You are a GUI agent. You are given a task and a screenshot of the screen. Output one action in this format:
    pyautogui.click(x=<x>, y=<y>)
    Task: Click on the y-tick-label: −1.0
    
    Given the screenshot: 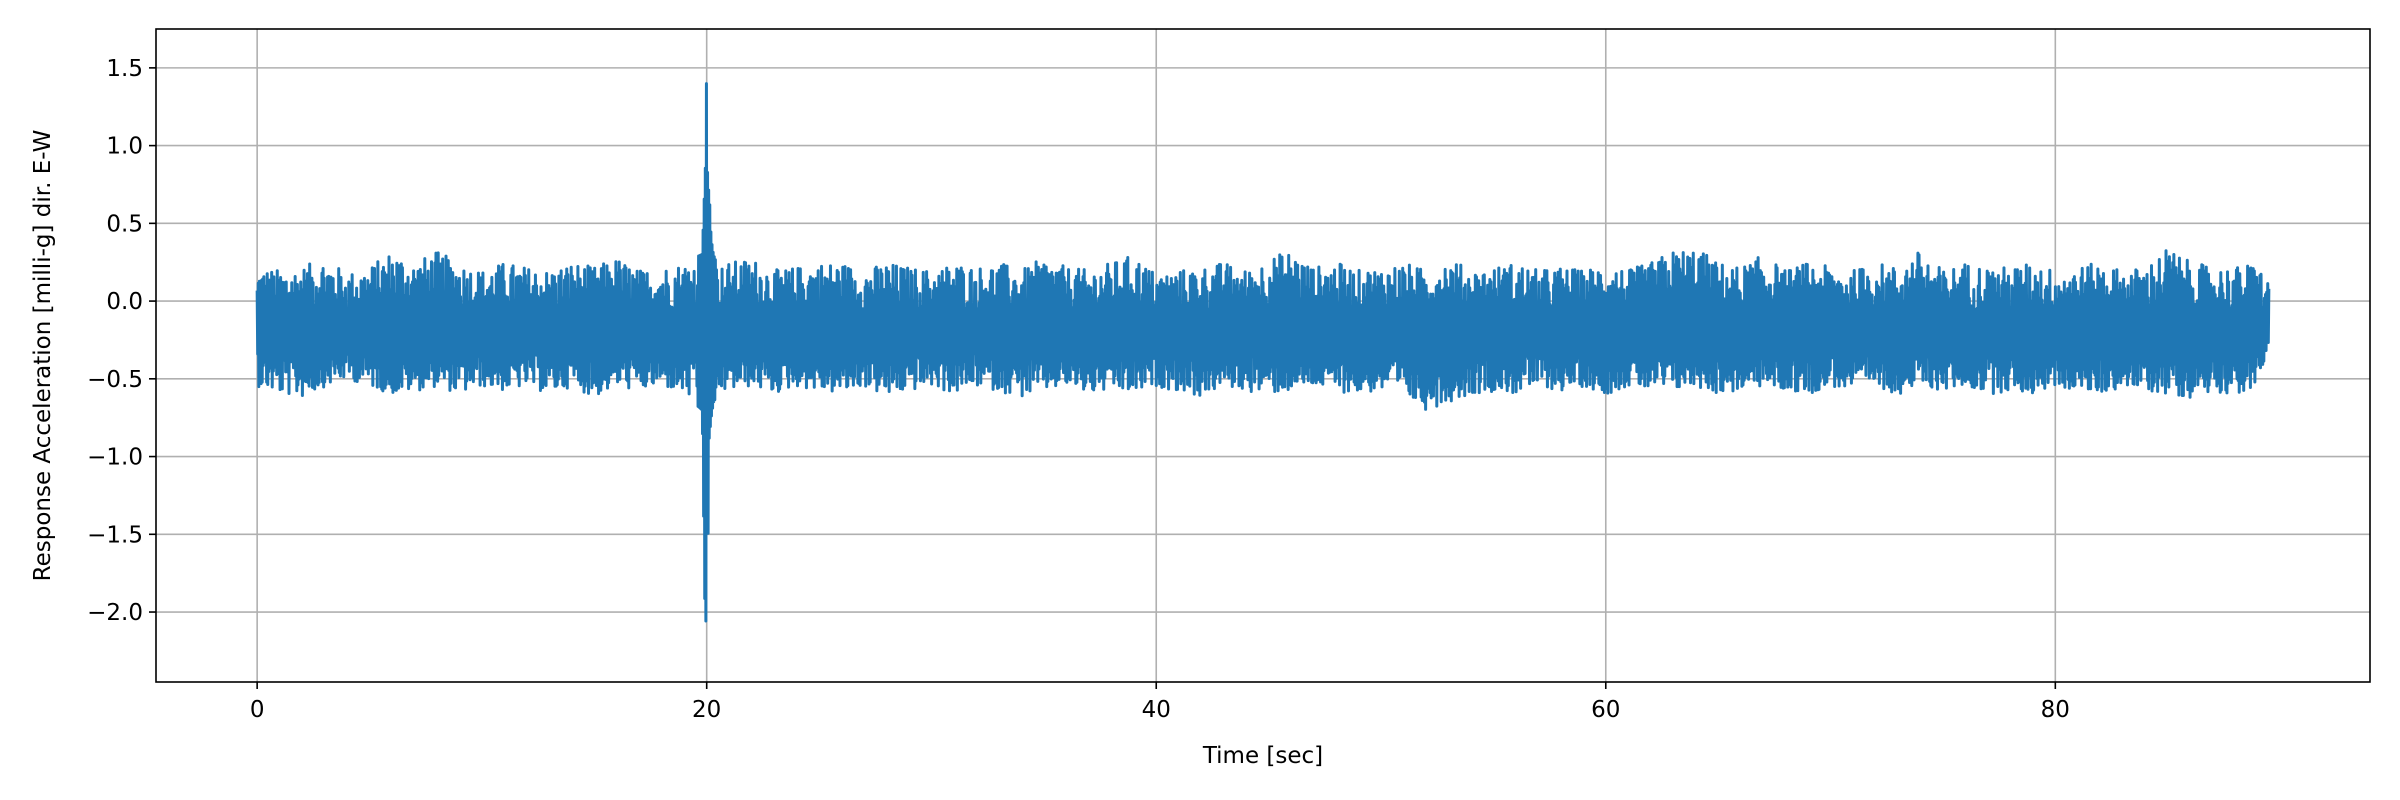 What is the action you would take?
    pyautogui.click(x=115, y=458)
    